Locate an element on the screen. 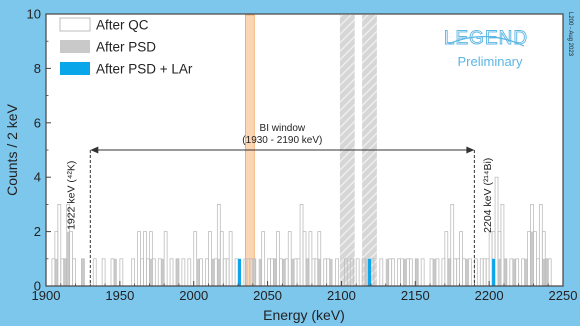  y-tick-label-8: 8 is located at coordinates (37, 68).